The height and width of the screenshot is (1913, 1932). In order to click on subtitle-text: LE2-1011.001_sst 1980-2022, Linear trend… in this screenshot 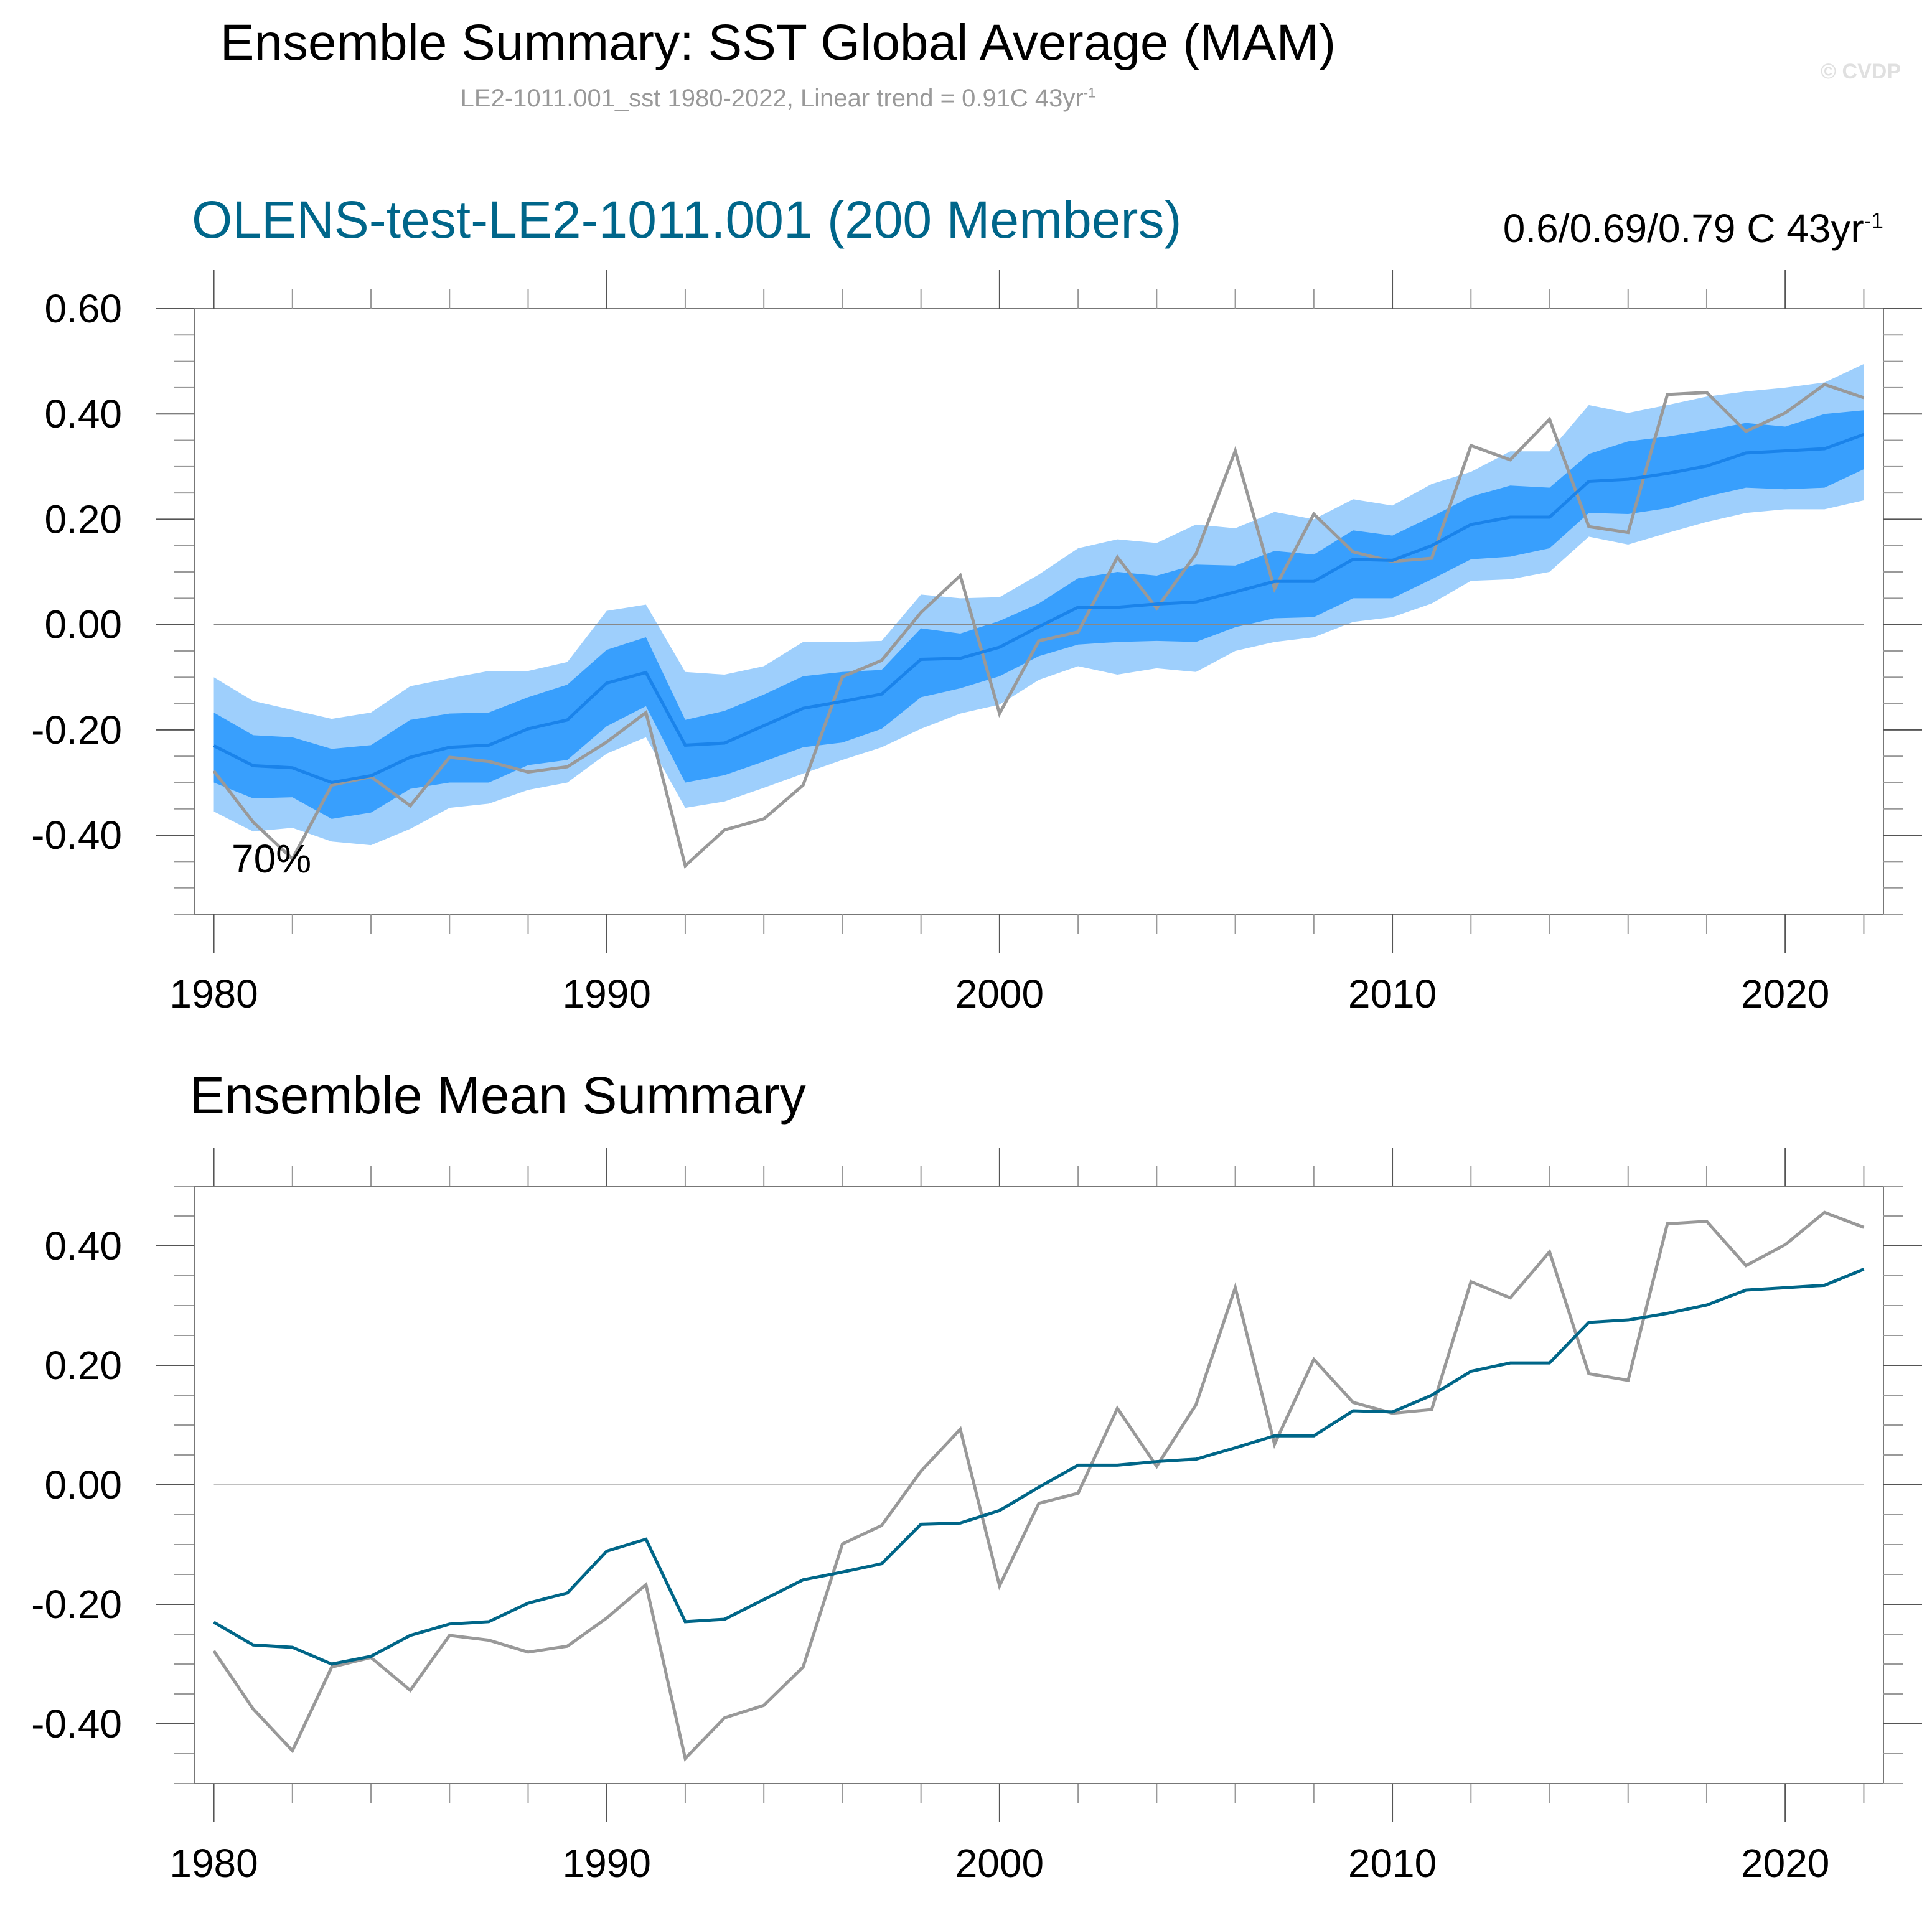, I will do `click(772, 98)`.